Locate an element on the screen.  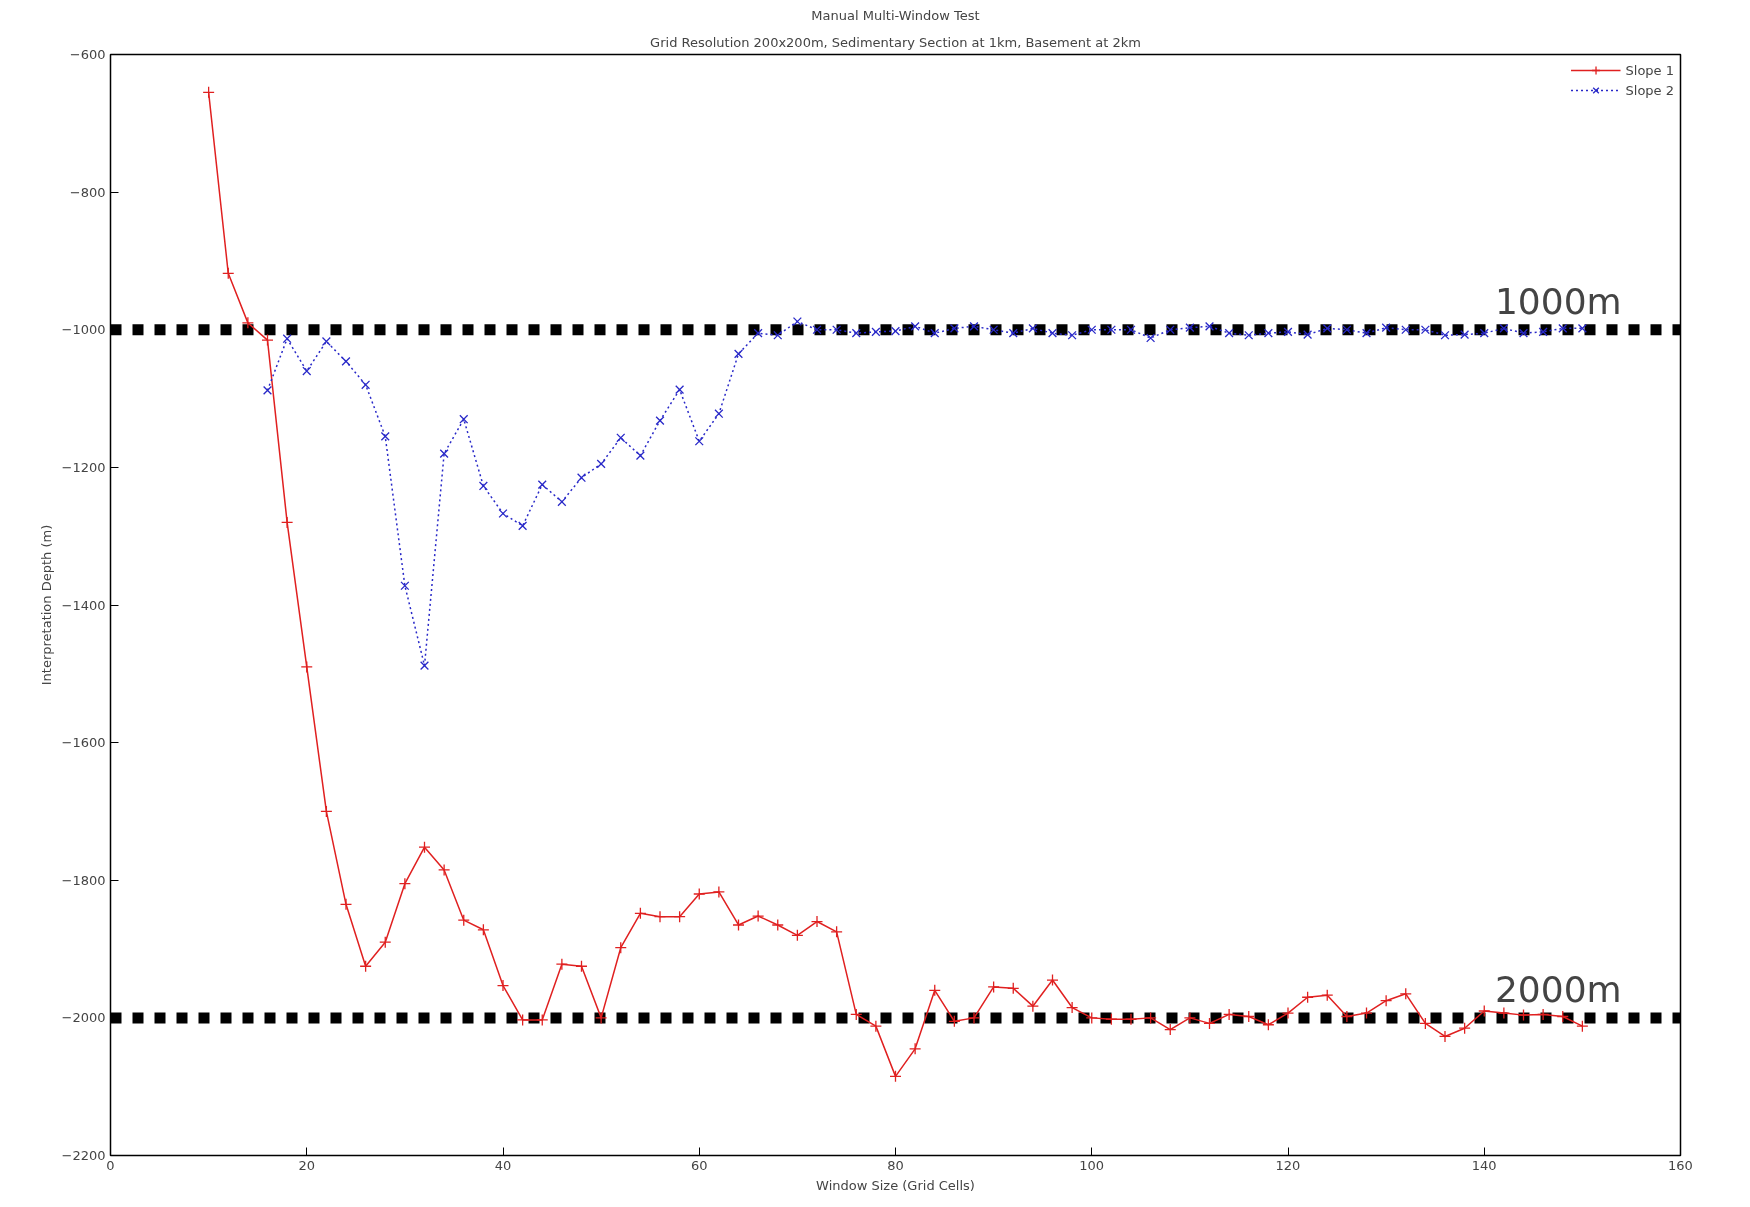
legend-label: Slope 2 is located at coordinates (1649, 90).